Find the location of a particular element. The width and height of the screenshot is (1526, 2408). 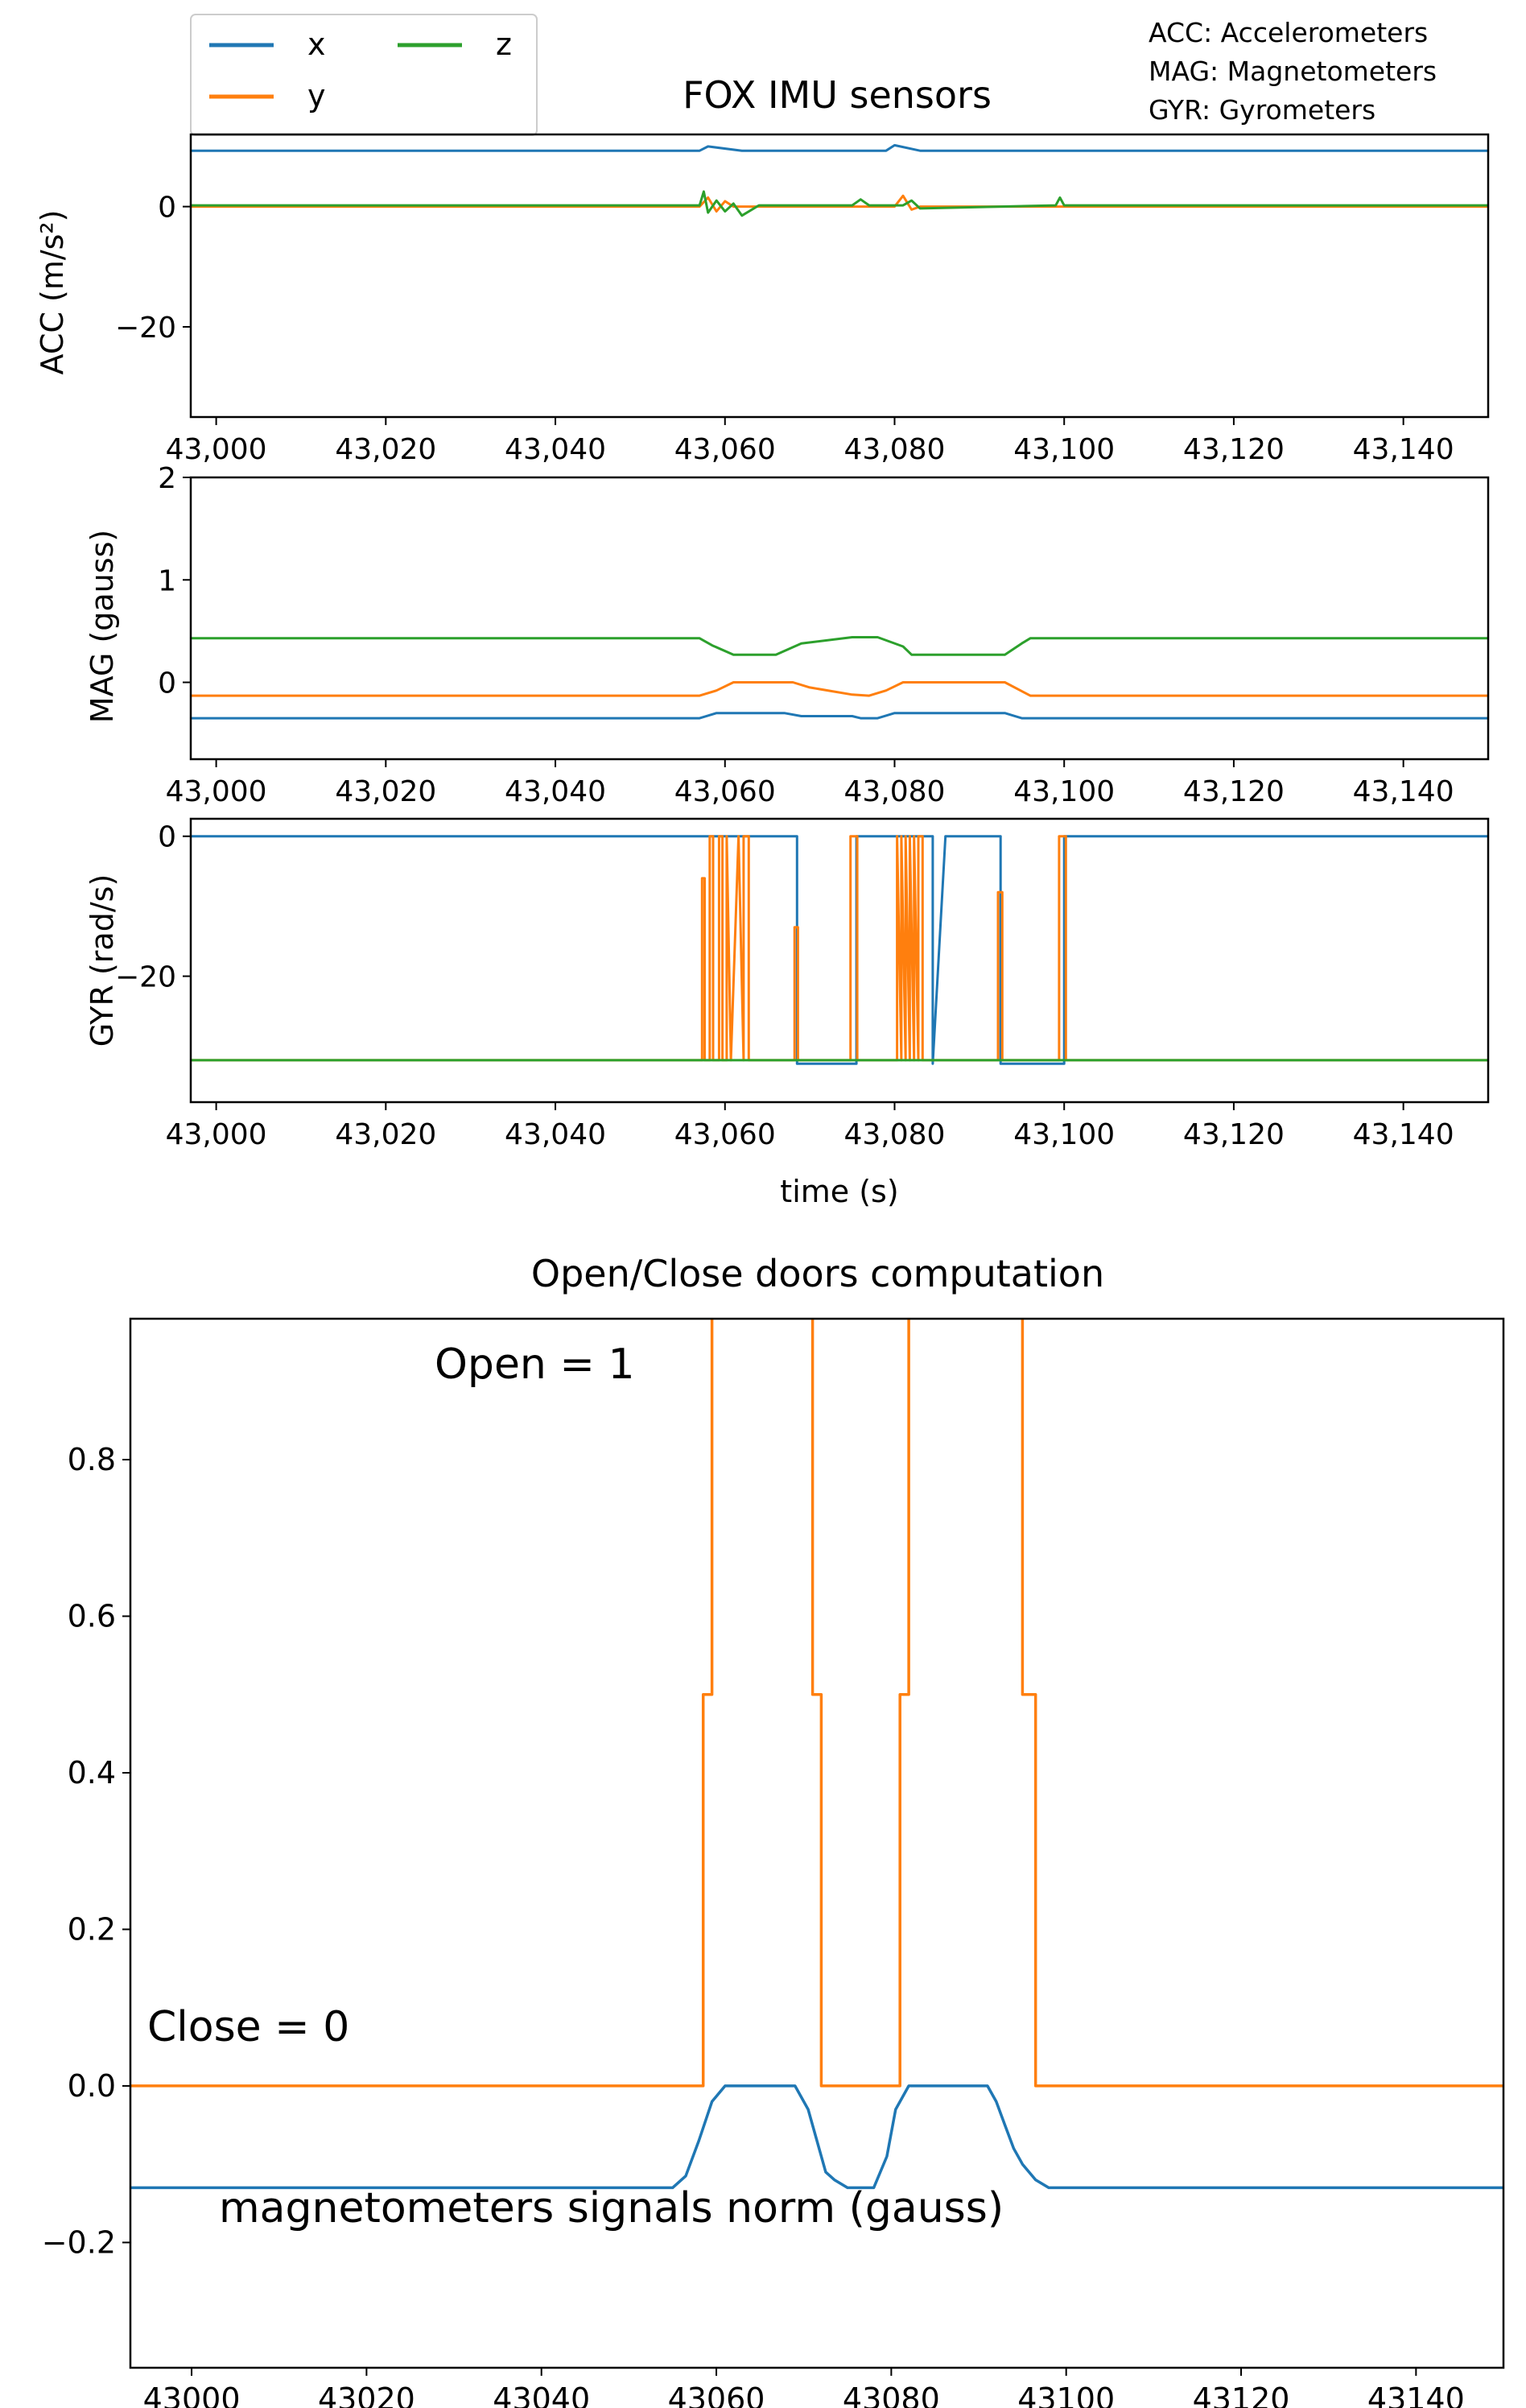

doors-y-tick-label: −0.2 is located at coordinates (79, 2242).